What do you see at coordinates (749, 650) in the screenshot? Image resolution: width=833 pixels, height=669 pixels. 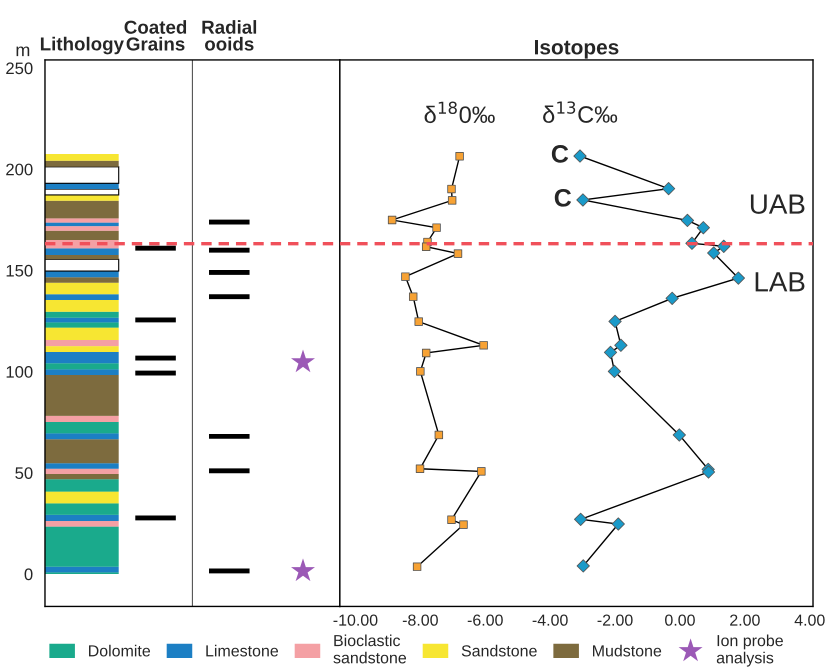 I see `legend-label: Ion probe analysis` at bounding box center [749, 650].